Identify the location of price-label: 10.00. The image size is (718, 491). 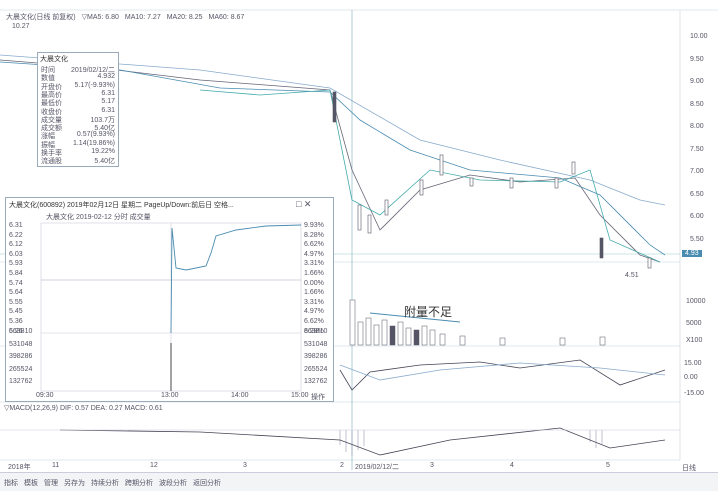
(699, 36).